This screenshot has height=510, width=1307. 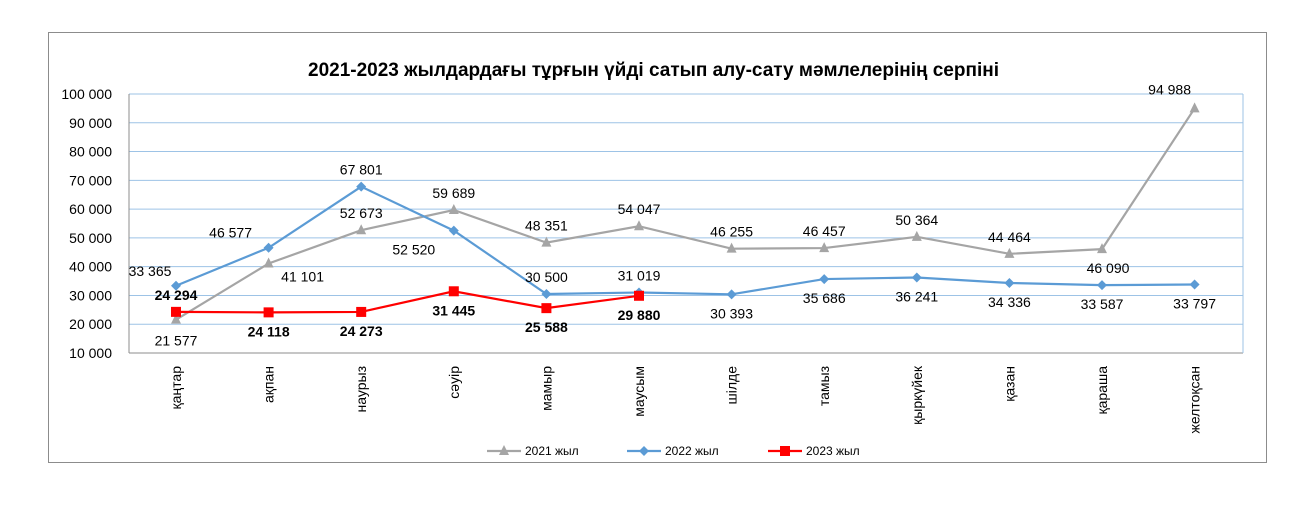 I want to click on x-tick-label: маусым, so click(x=639, y=391).